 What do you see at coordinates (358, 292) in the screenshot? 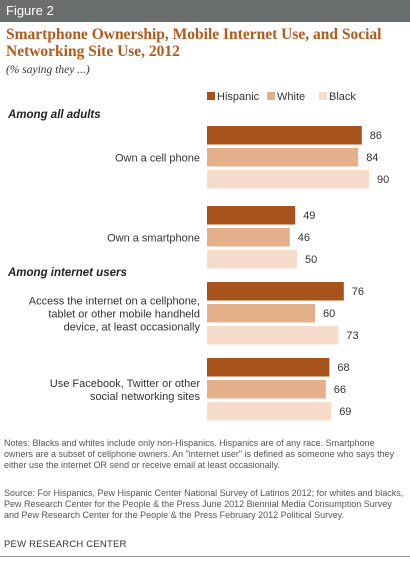
I see `data-label: 76` at bounding box center [358, 292].